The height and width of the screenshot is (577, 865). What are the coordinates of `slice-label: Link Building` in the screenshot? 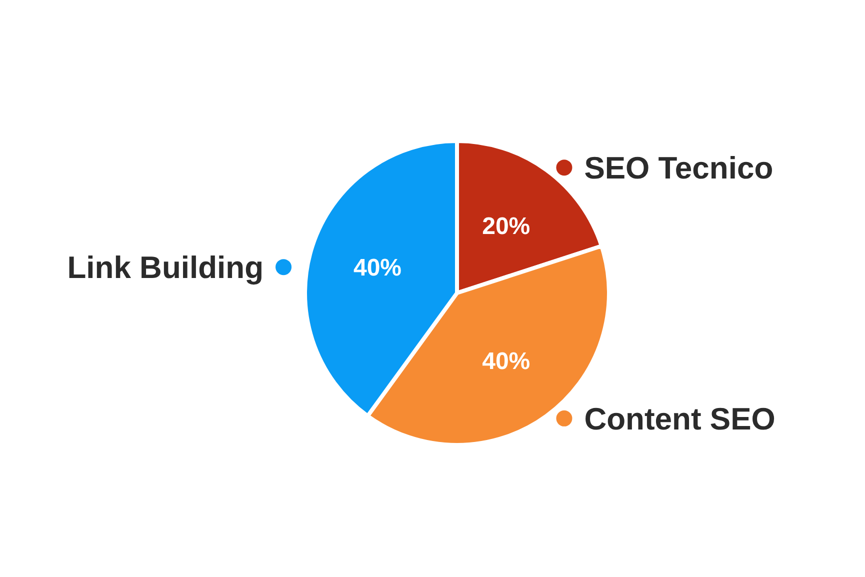 It's located at (165, 267).